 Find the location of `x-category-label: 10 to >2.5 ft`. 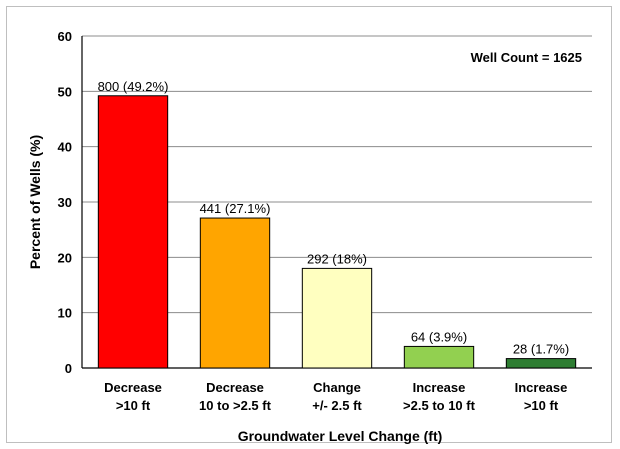

x-category-label: 10 to >2.5 ft is located at coordinates (235, 405).